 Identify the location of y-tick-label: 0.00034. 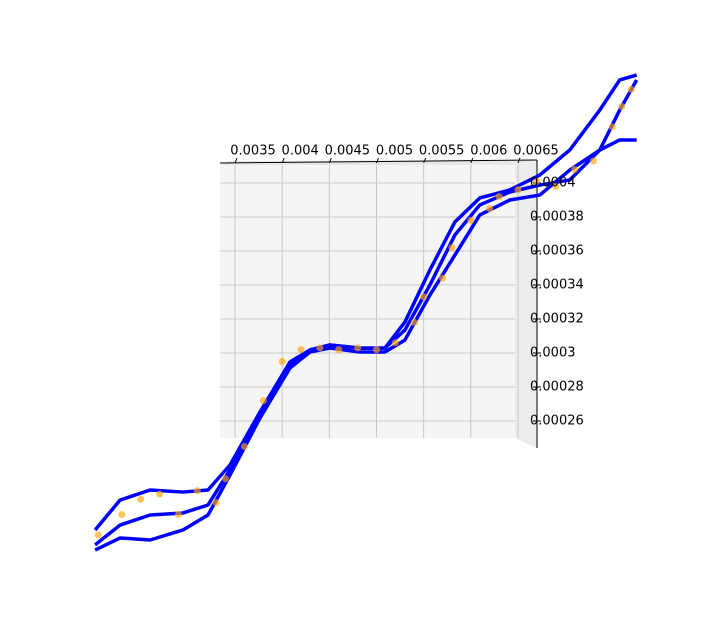
(557, 285).